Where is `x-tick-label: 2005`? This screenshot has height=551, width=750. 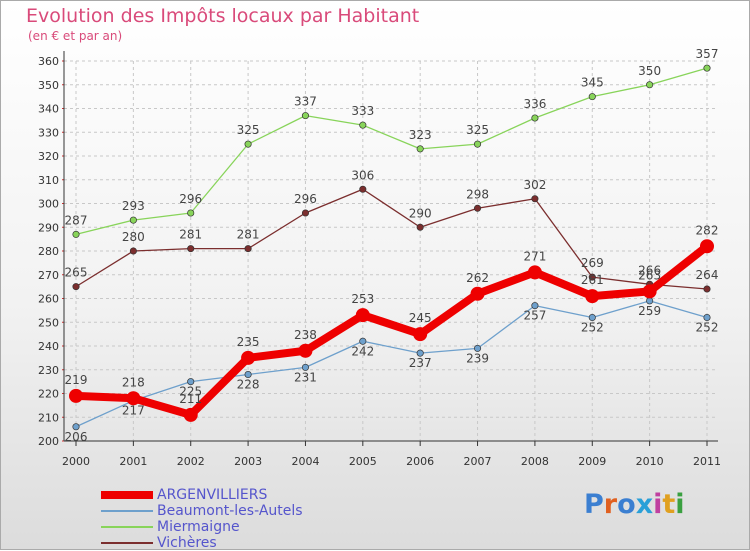
x-tick-label: 2005 is located at coordinates (363, 461).